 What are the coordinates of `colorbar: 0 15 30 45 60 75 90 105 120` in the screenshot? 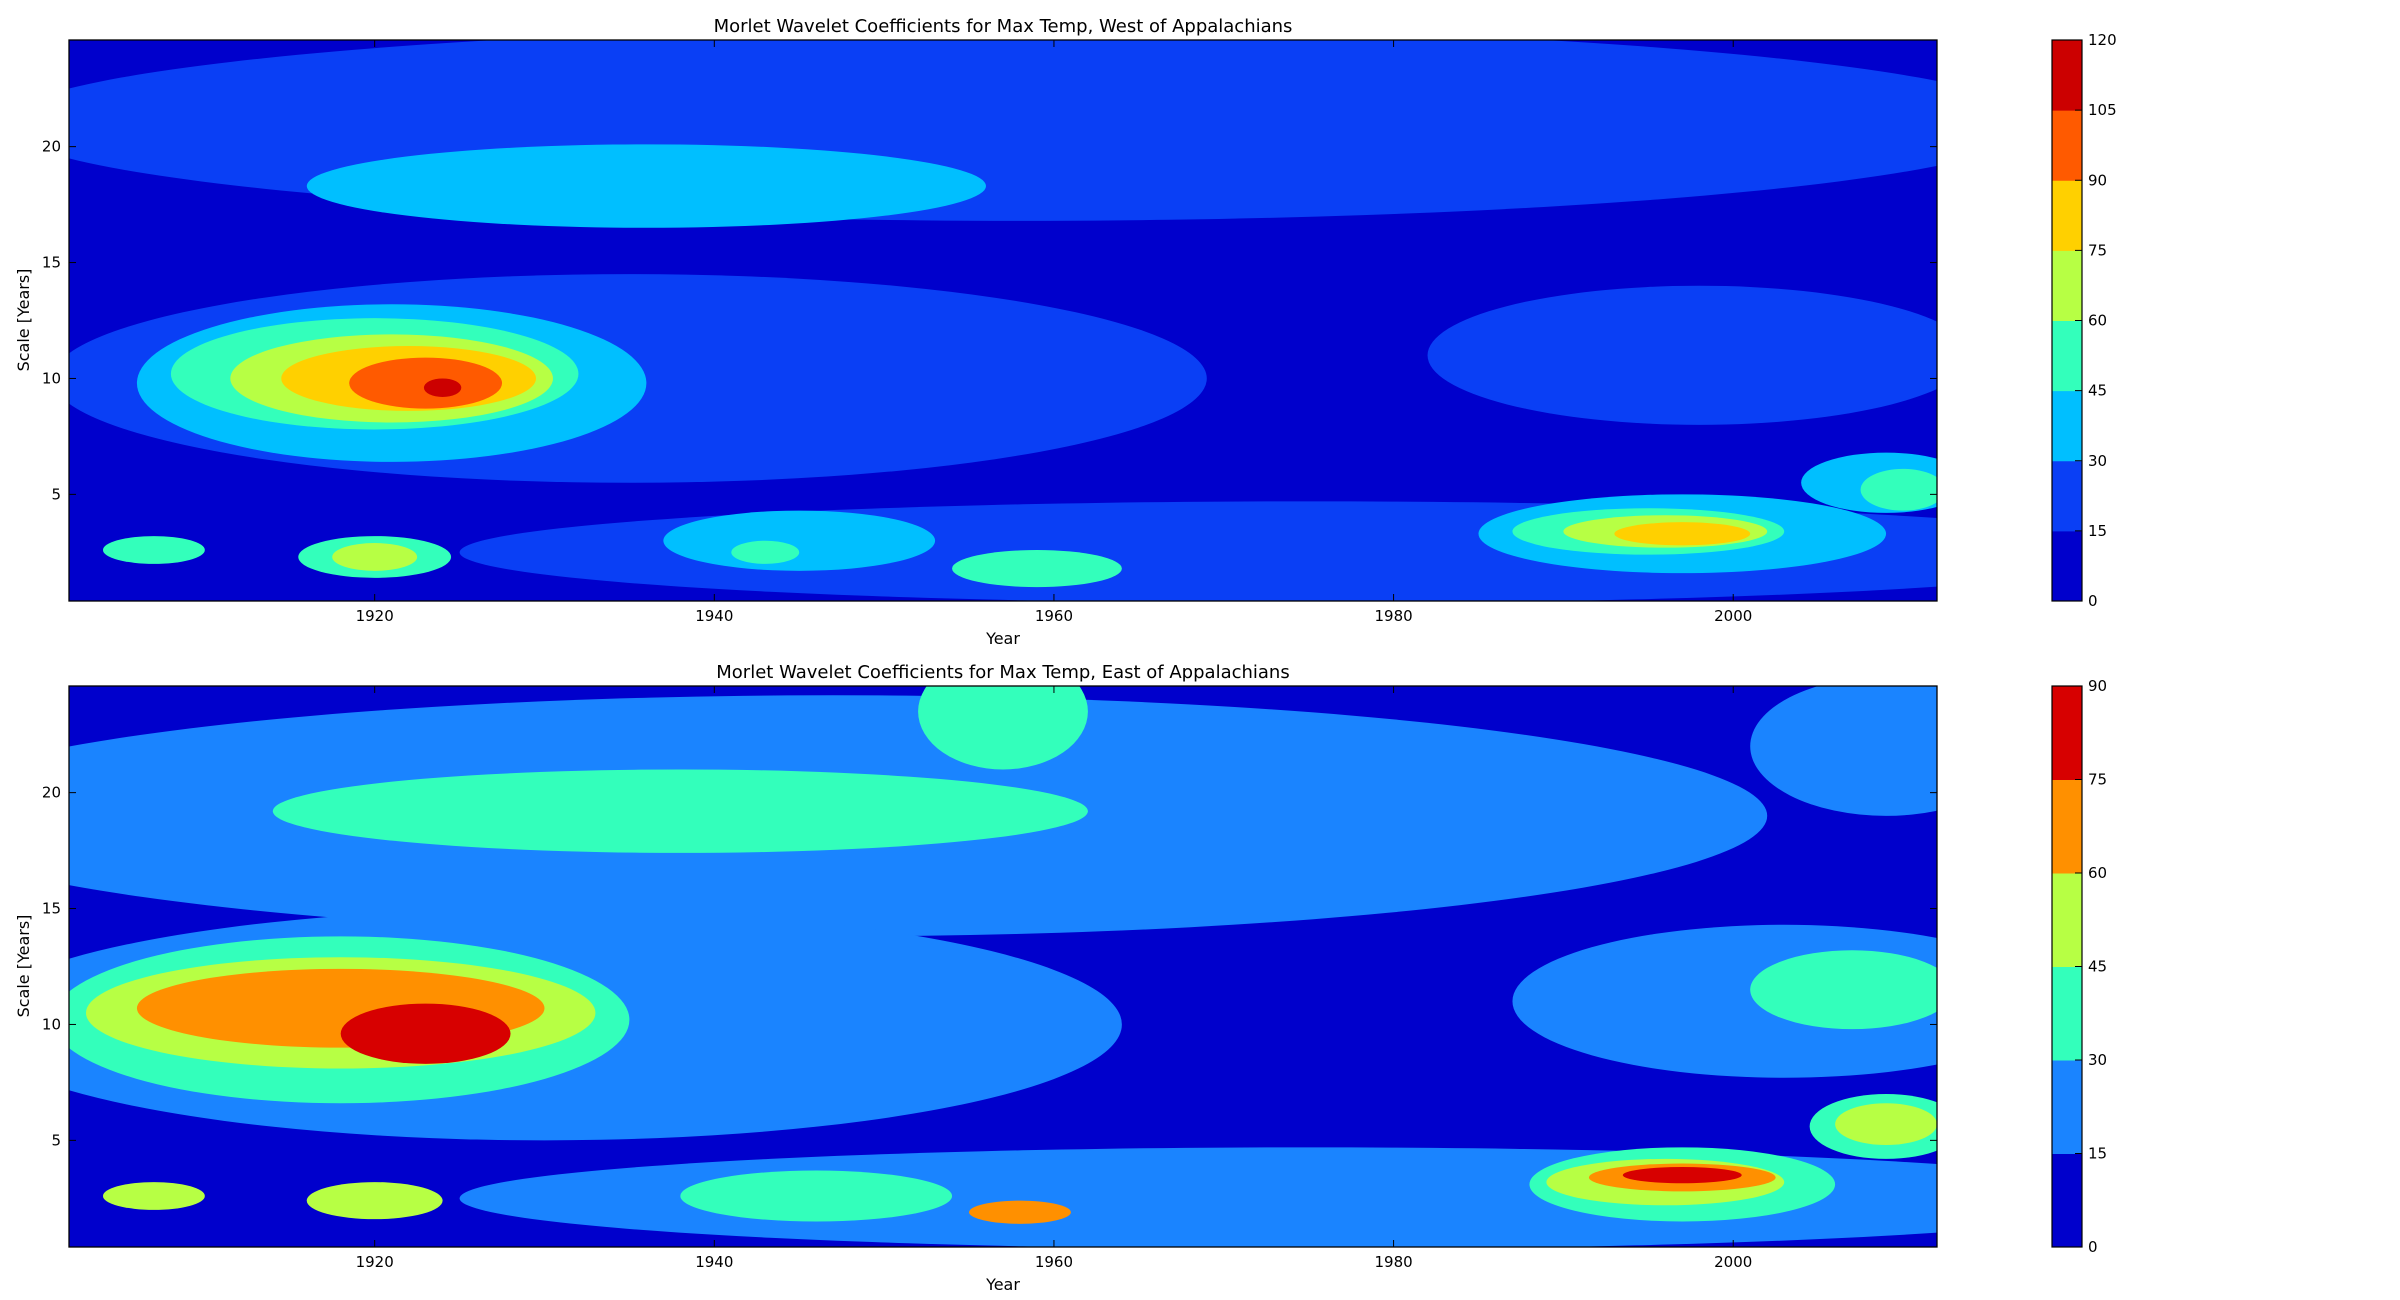 It's located at (2084, 320).